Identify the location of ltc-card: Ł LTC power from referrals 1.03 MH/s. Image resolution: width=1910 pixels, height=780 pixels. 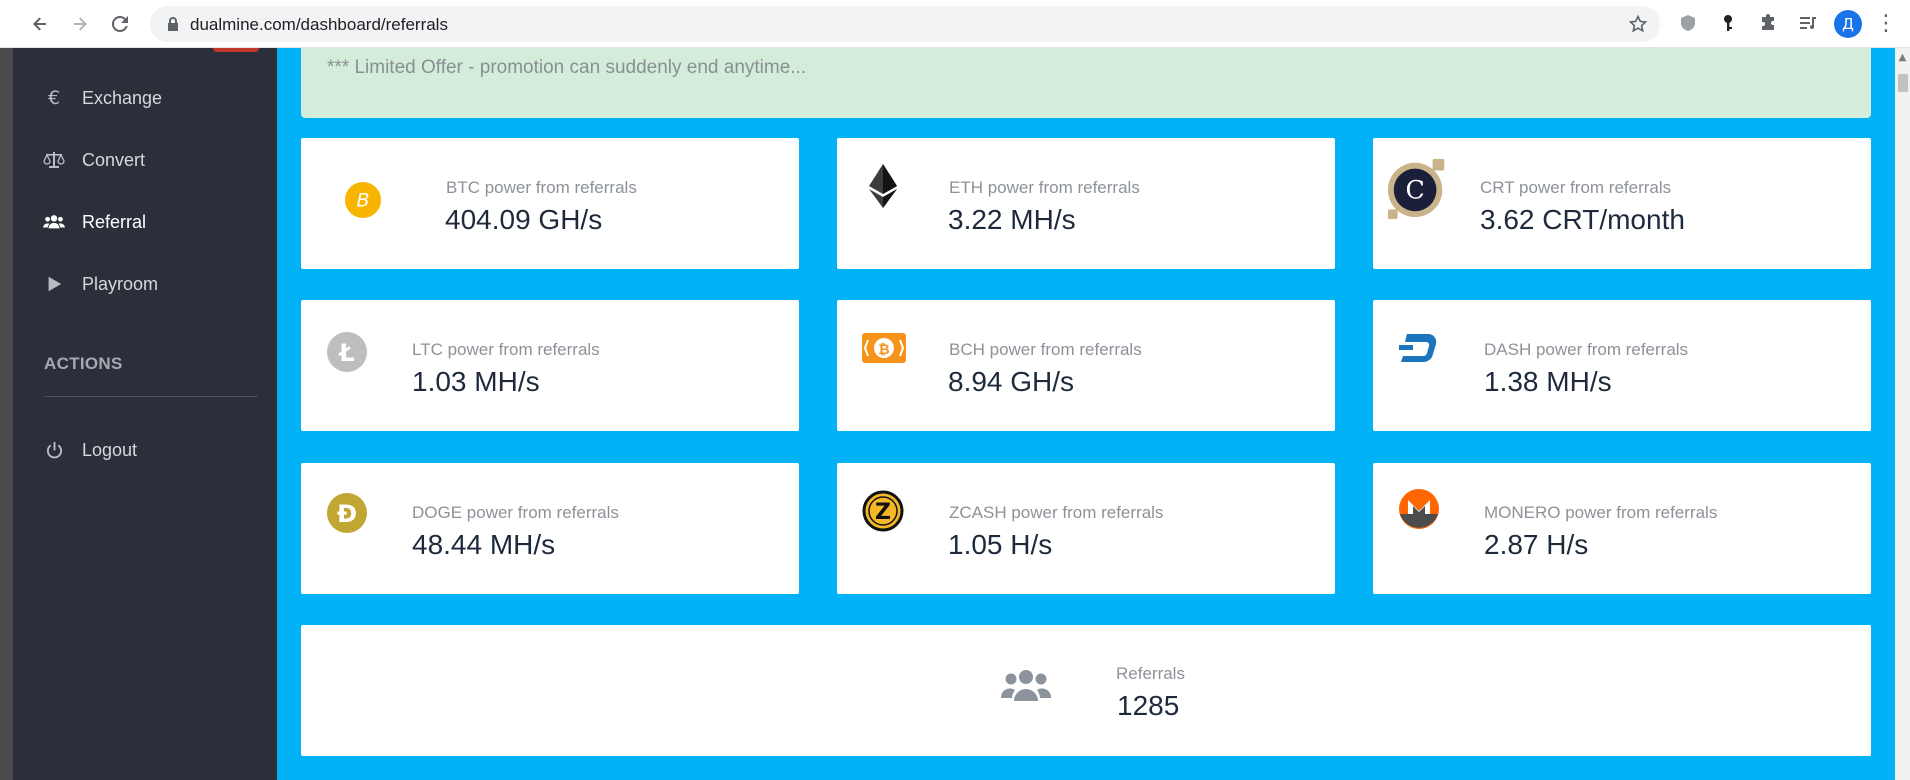
(550, 365).